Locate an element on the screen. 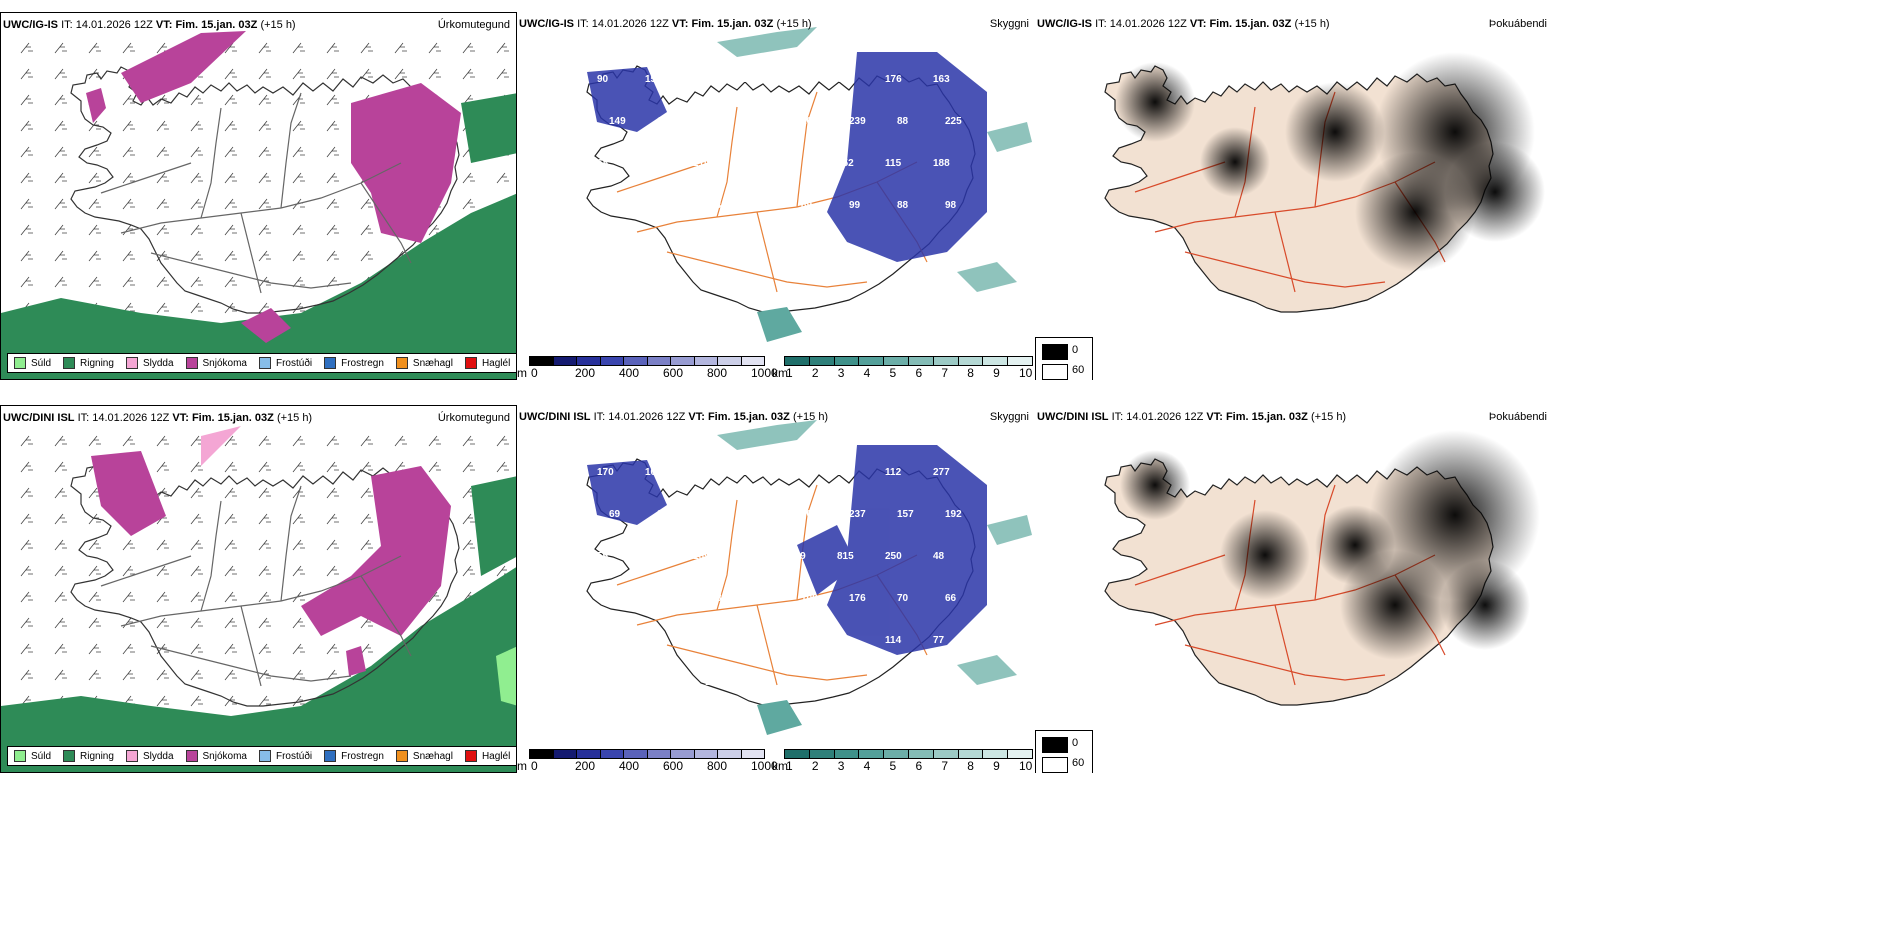 This screenshot has width=1900, height=950. colorbar-tick: 2 is located at coordinates (815, 766).